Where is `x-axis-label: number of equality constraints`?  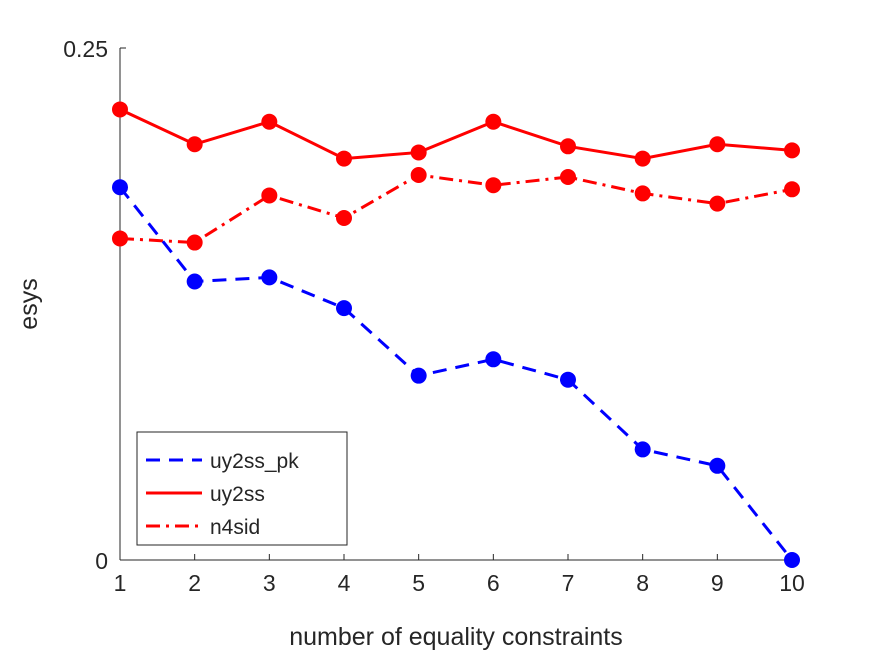 x-axis-label: number of equality constraints is located at coordinates (456, 637).